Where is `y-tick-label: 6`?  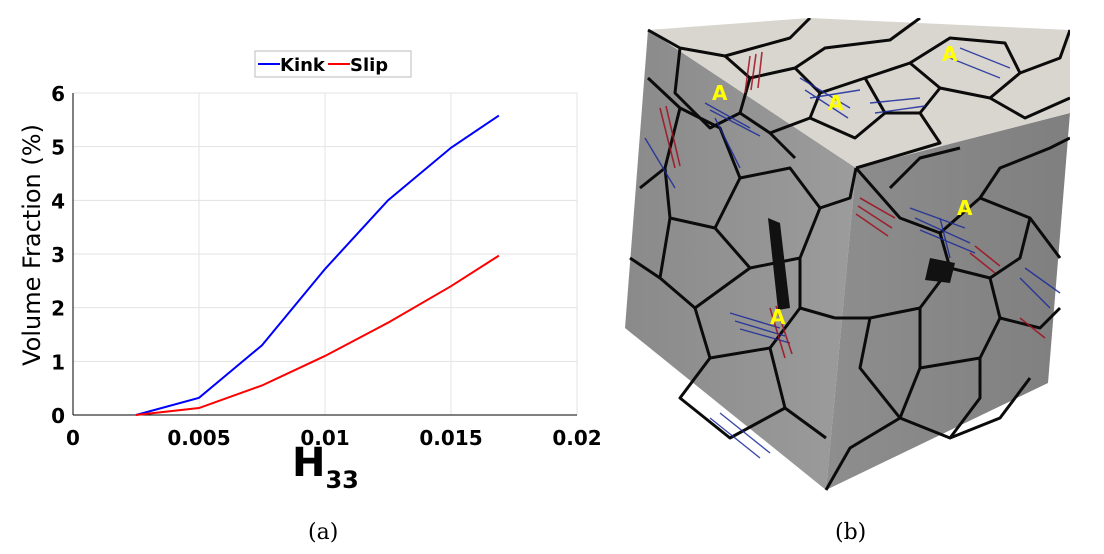 y-tick-label: 6 is located at coordinates (58, 94).